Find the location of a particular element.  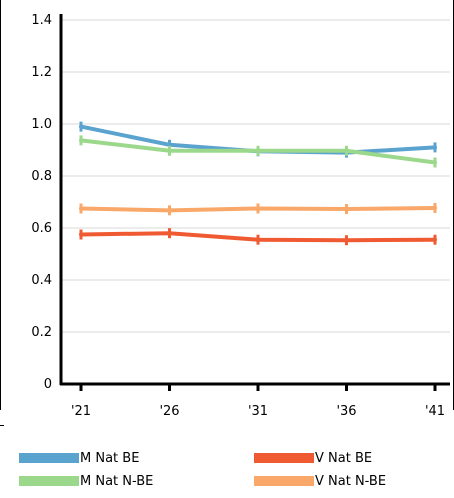

legend-item-v-nat-be: V Nat BE is located at coordinates (313, 458).